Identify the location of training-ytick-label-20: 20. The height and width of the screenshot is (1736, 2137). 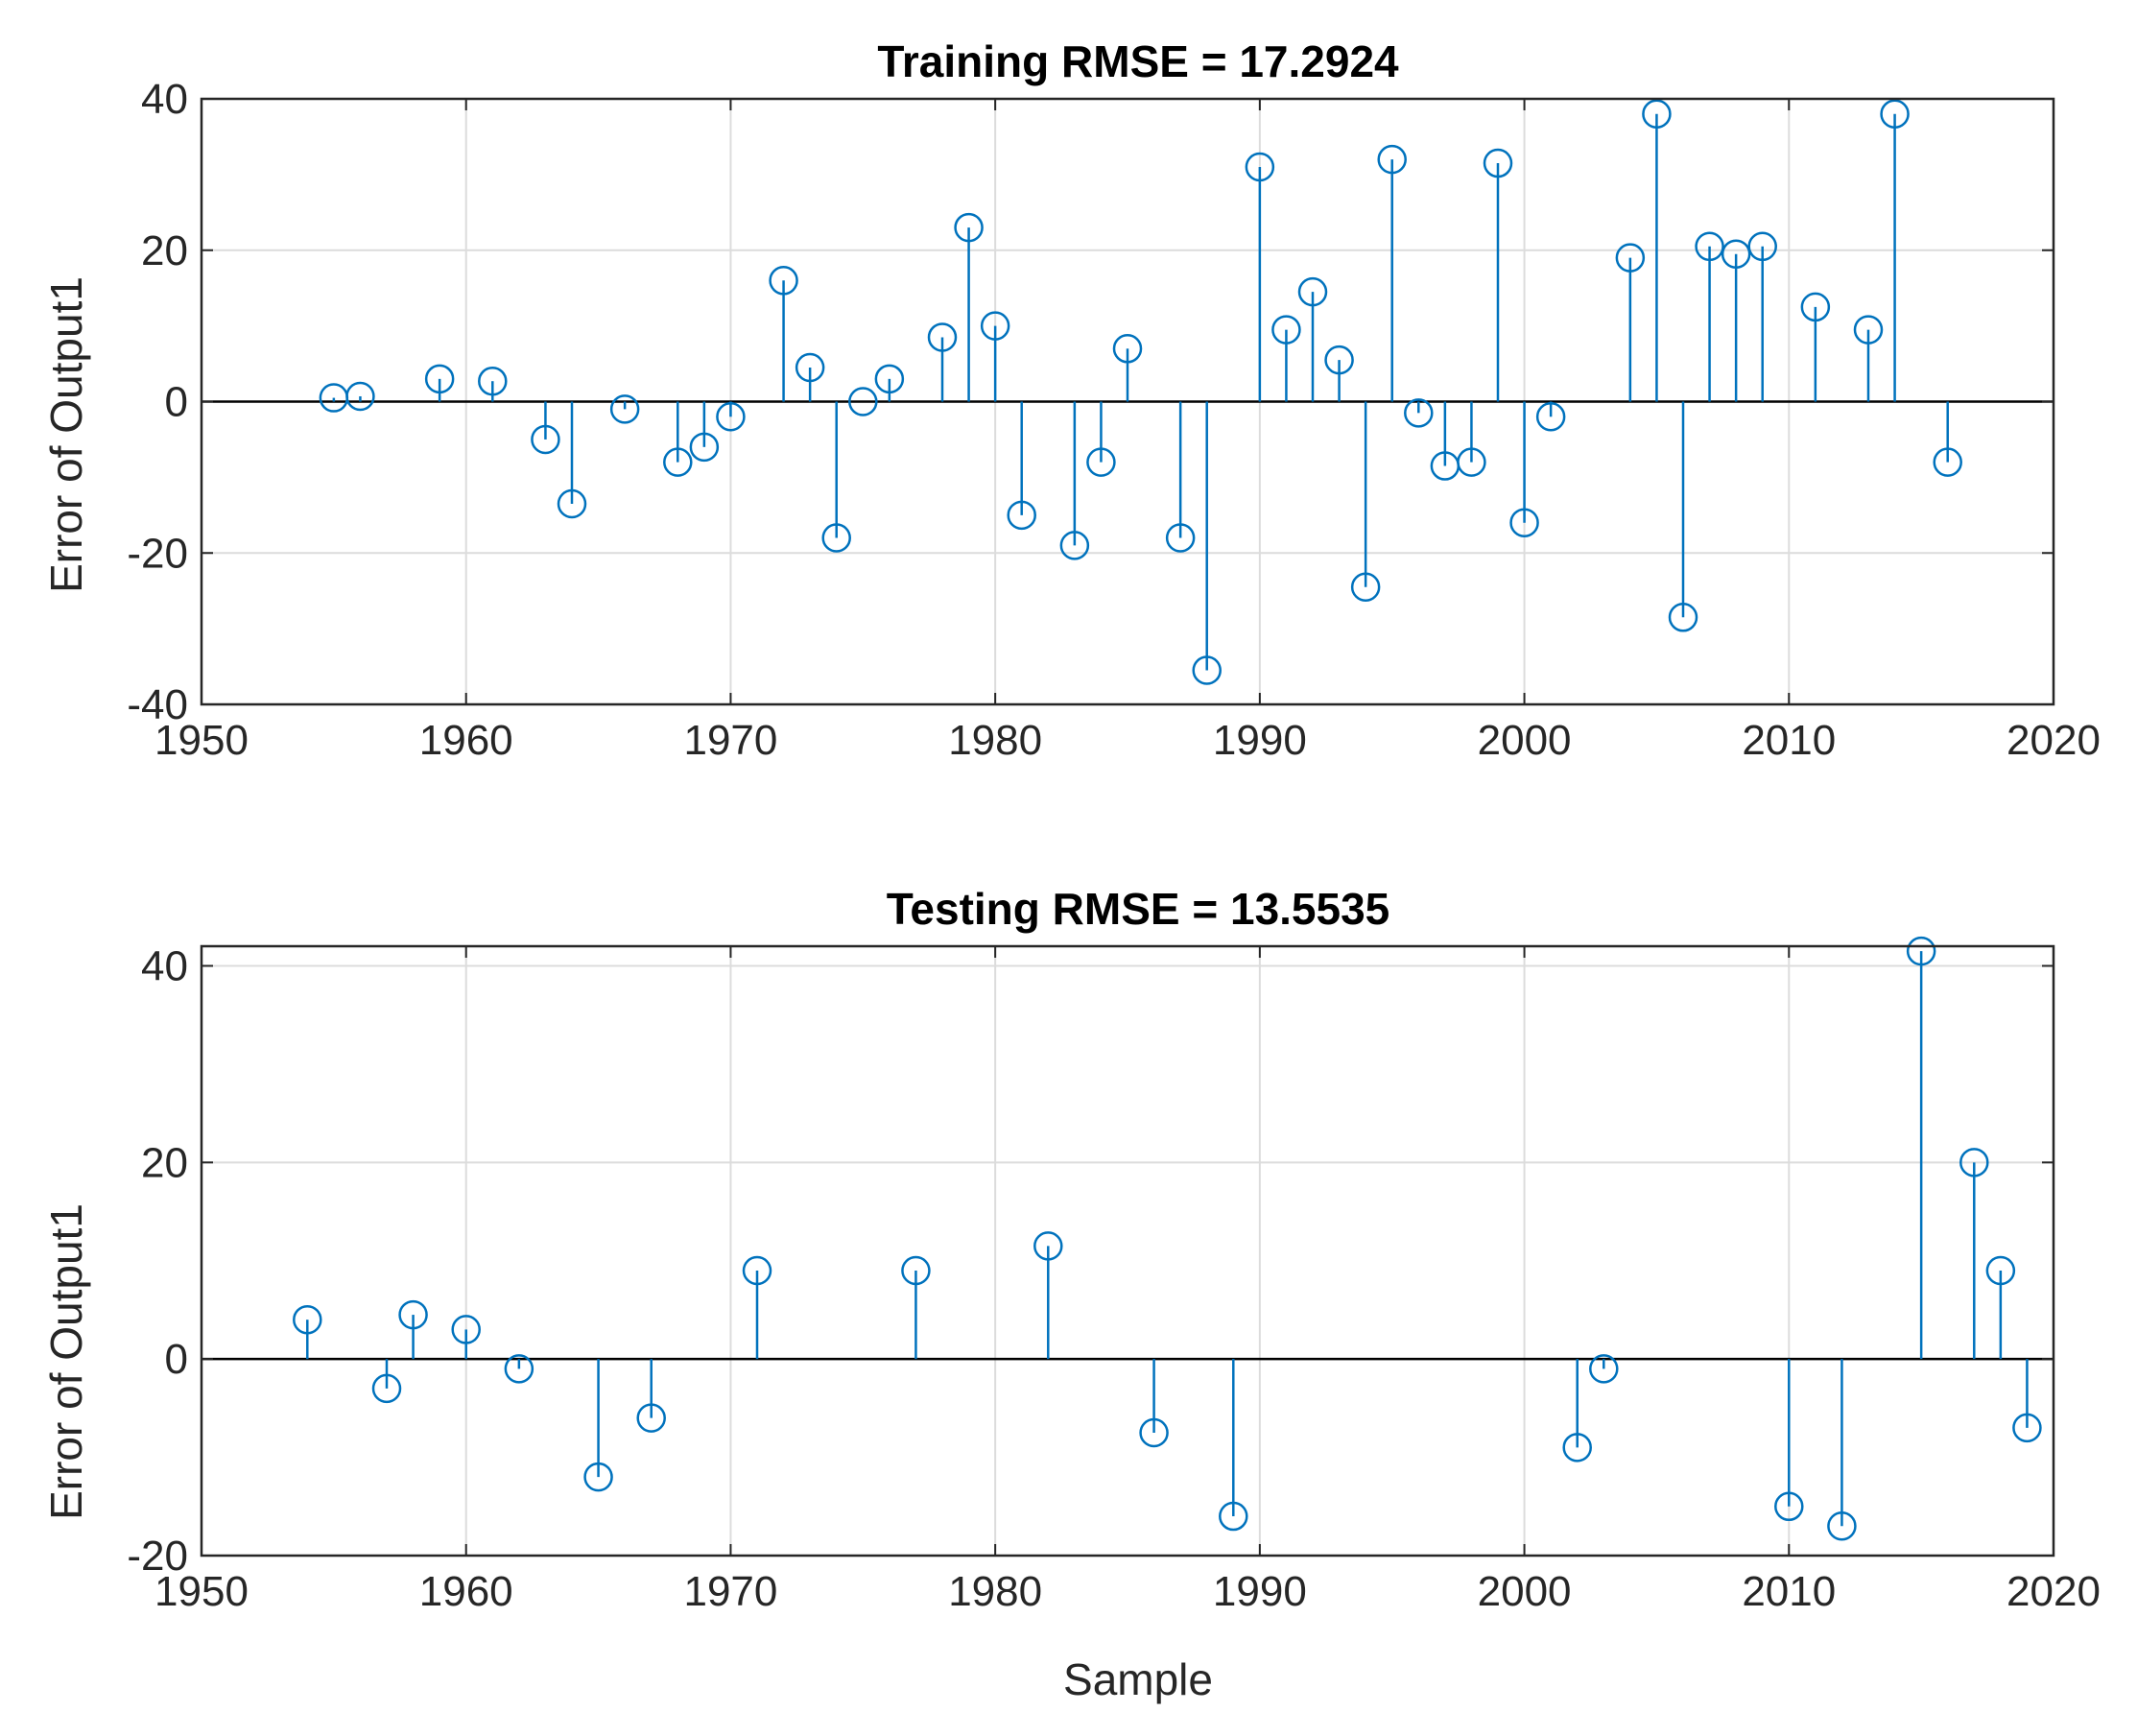
(164, 250).